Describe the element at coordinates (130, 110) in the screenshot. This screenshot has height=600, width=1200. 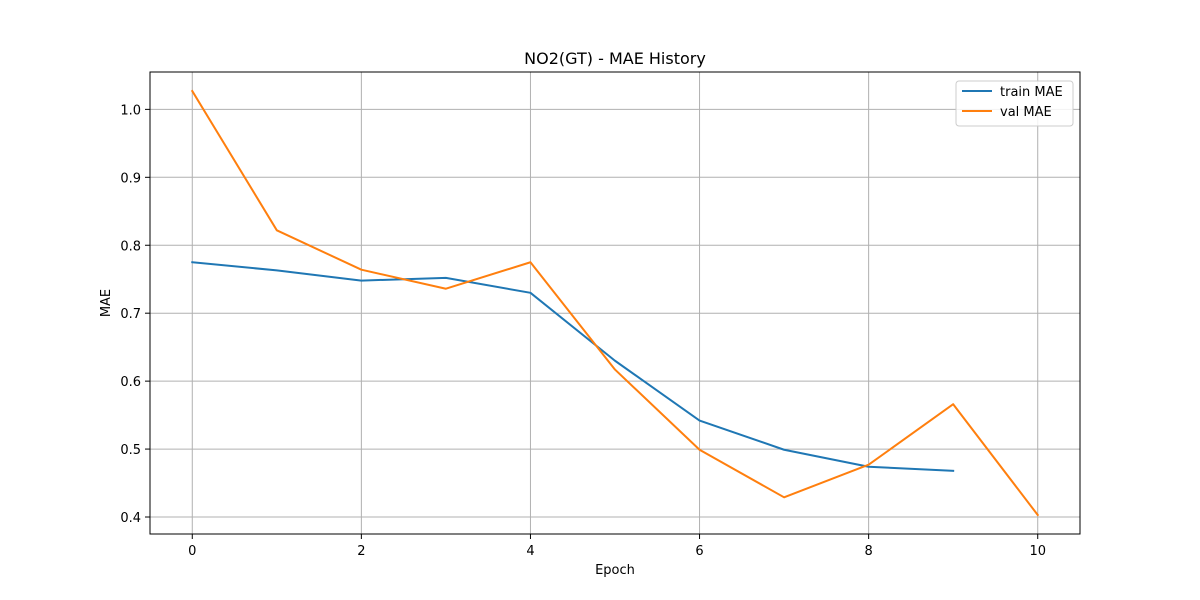
I see `y-tick-label: 1.0` at that location.